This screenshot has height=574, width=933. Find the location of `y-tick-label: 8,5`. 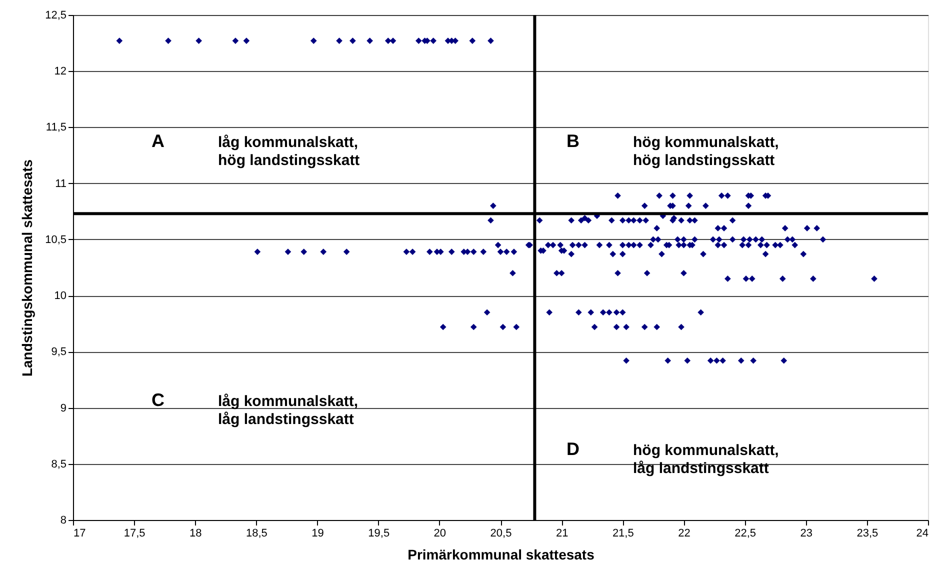

y-tick-label: 8,5 is located at coordinates (58, 464).